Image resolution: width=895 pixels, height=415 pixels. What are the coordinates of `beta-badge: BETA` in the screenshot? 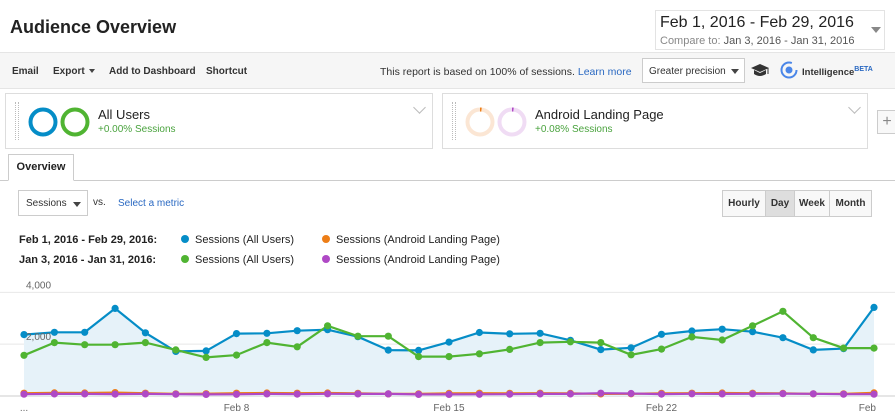 It's located at (863, 69).